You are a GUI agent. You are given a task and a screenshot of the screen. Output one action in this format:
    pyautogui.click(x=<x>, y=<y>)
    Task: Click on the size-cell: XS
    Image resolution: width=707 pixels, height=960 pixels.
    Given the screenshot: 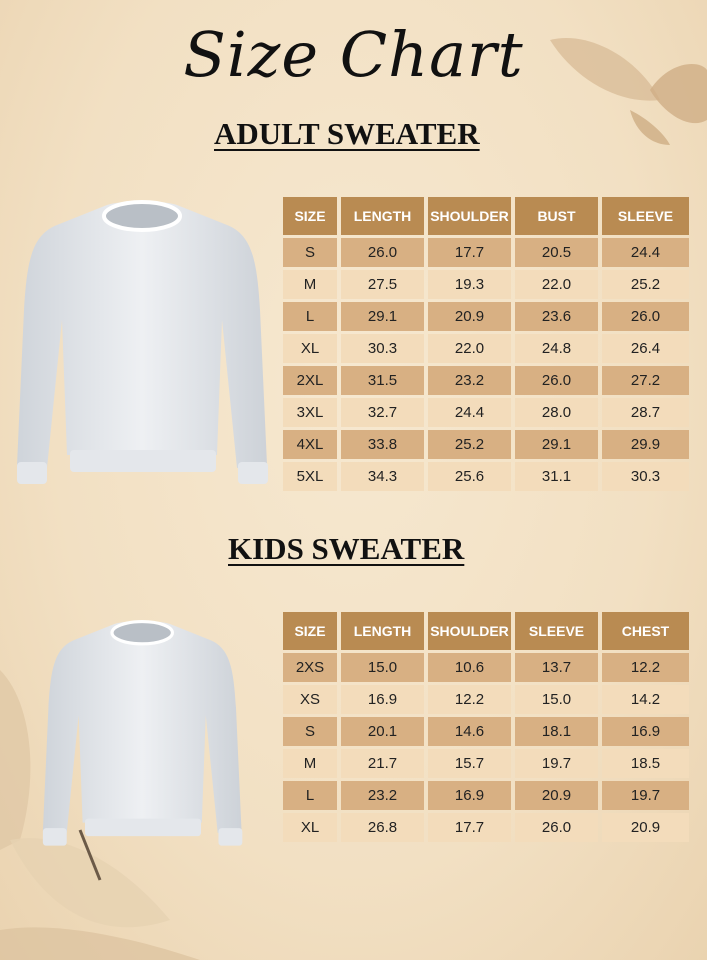 What is the action you would take?
    pyautogui.click(x=310, y=699)
    